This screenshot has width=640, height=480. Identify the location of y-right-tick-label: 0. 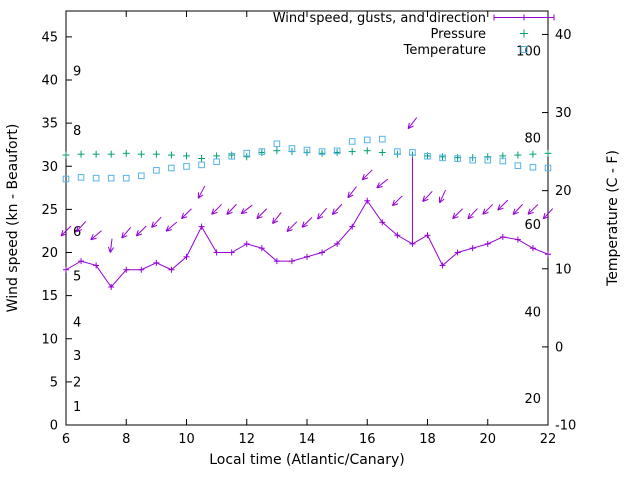
(559, 347).